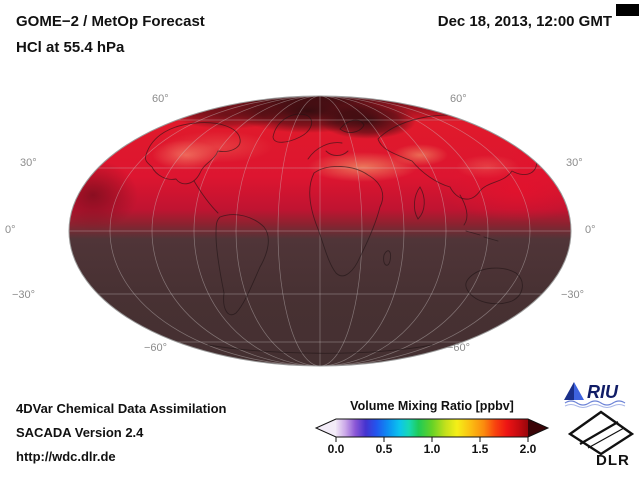  What do you see at coordinates (336, 449) in the screenshot?
I see `colorbar-tick-0: 0.0` at bounding box center [336, 449].